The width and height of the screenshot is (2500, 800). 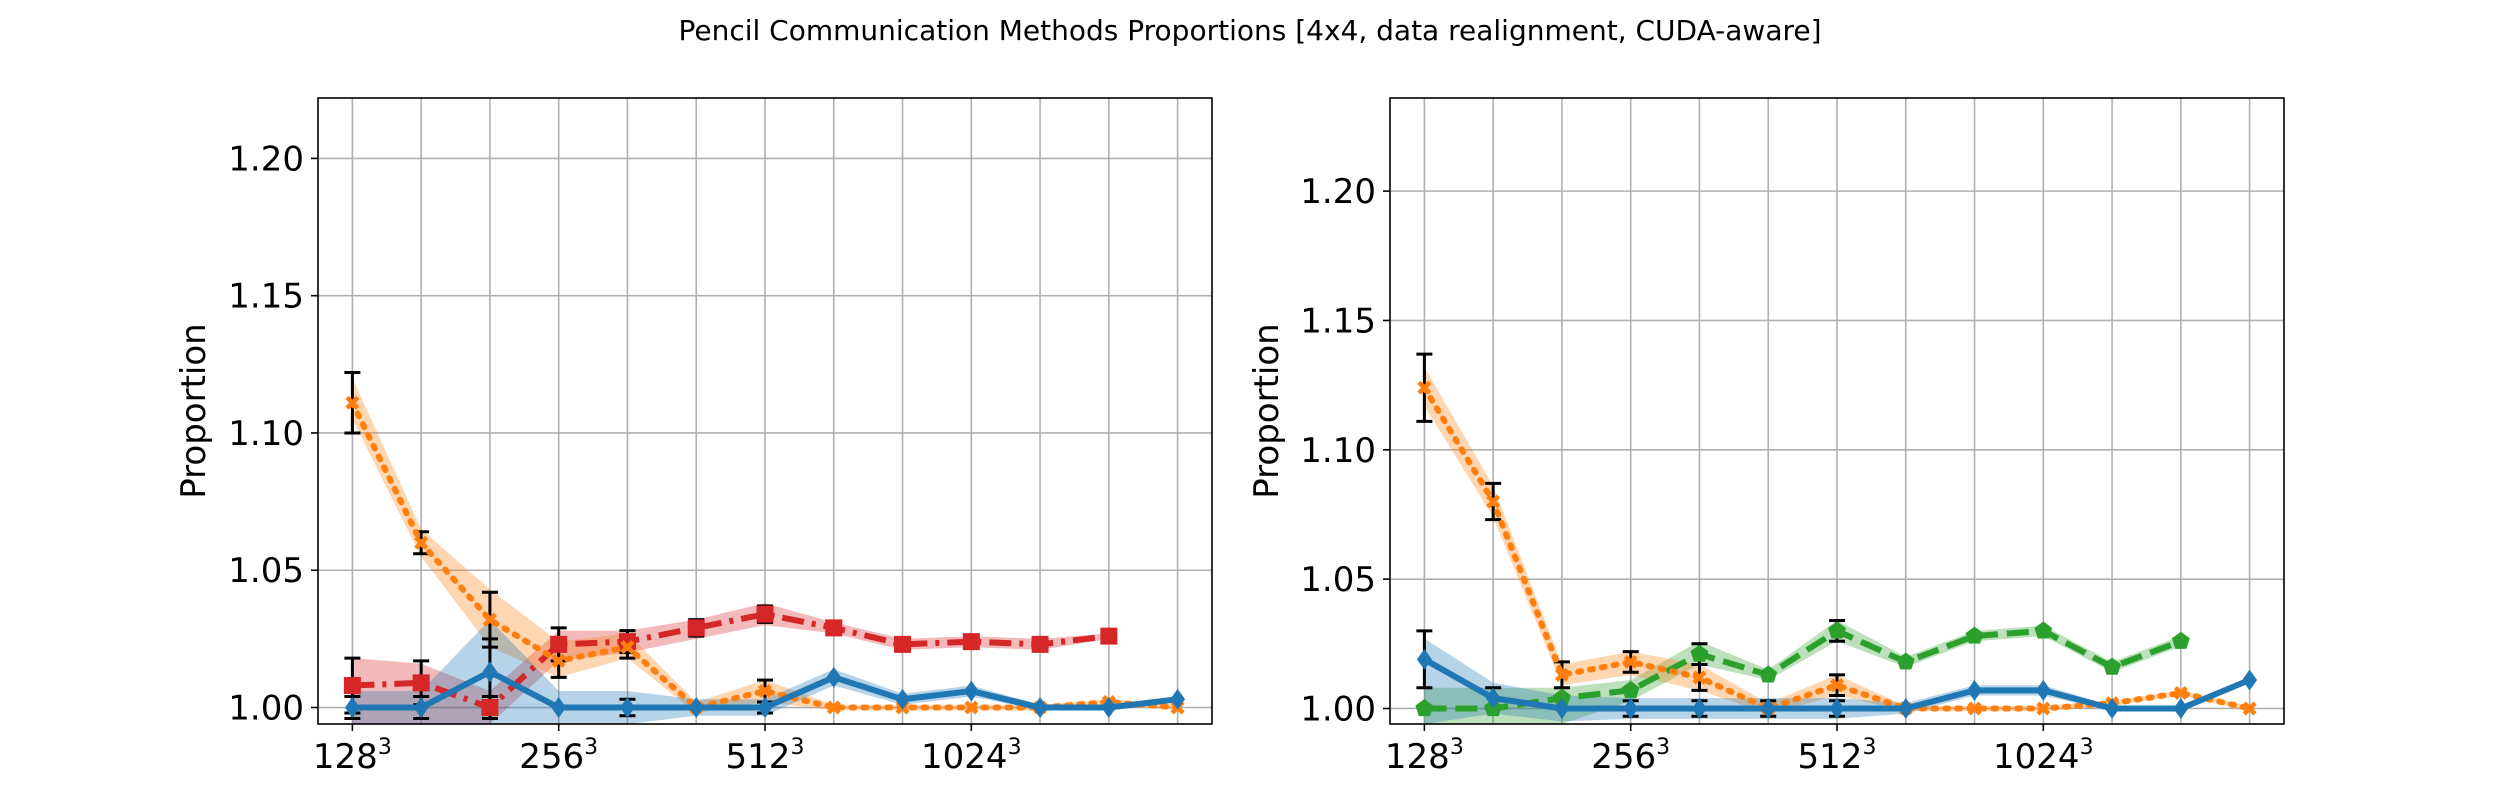 What do you see at coordinates (764, 547) in the screenshot?
I see `plot-series-group` at bounding box center [764, 547].